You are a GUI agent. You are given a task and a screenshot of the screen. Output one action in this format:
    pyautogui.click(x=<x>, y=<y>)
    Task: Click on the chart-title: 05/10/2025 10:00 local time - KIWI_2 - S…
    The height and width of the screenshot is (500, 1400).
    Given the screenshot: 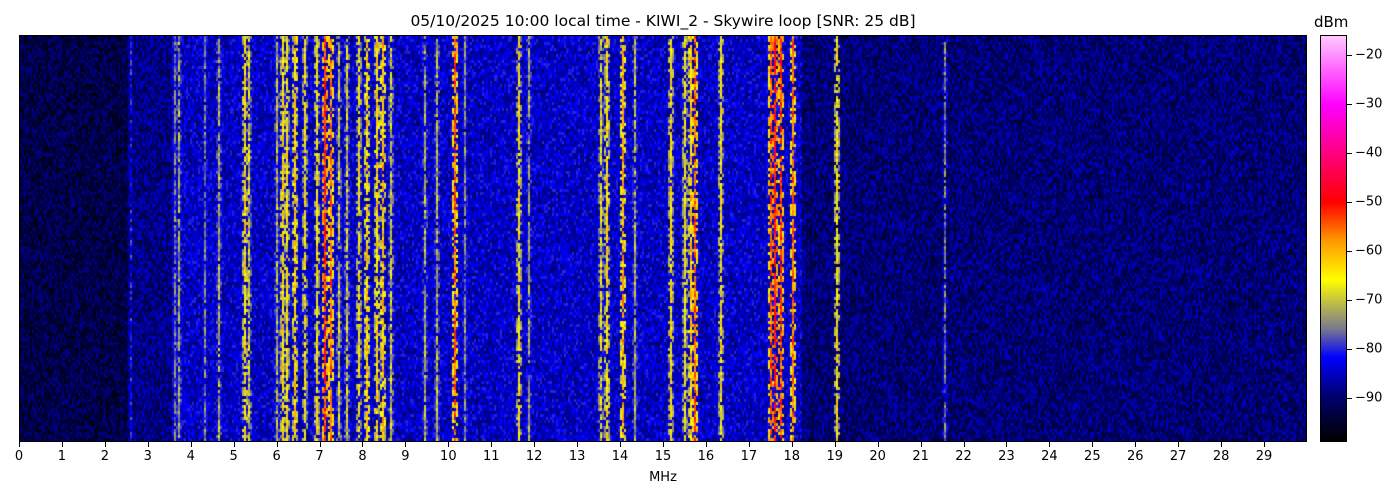 What is the action you would take?
    pyautogui.click(x=663, y=21)
    